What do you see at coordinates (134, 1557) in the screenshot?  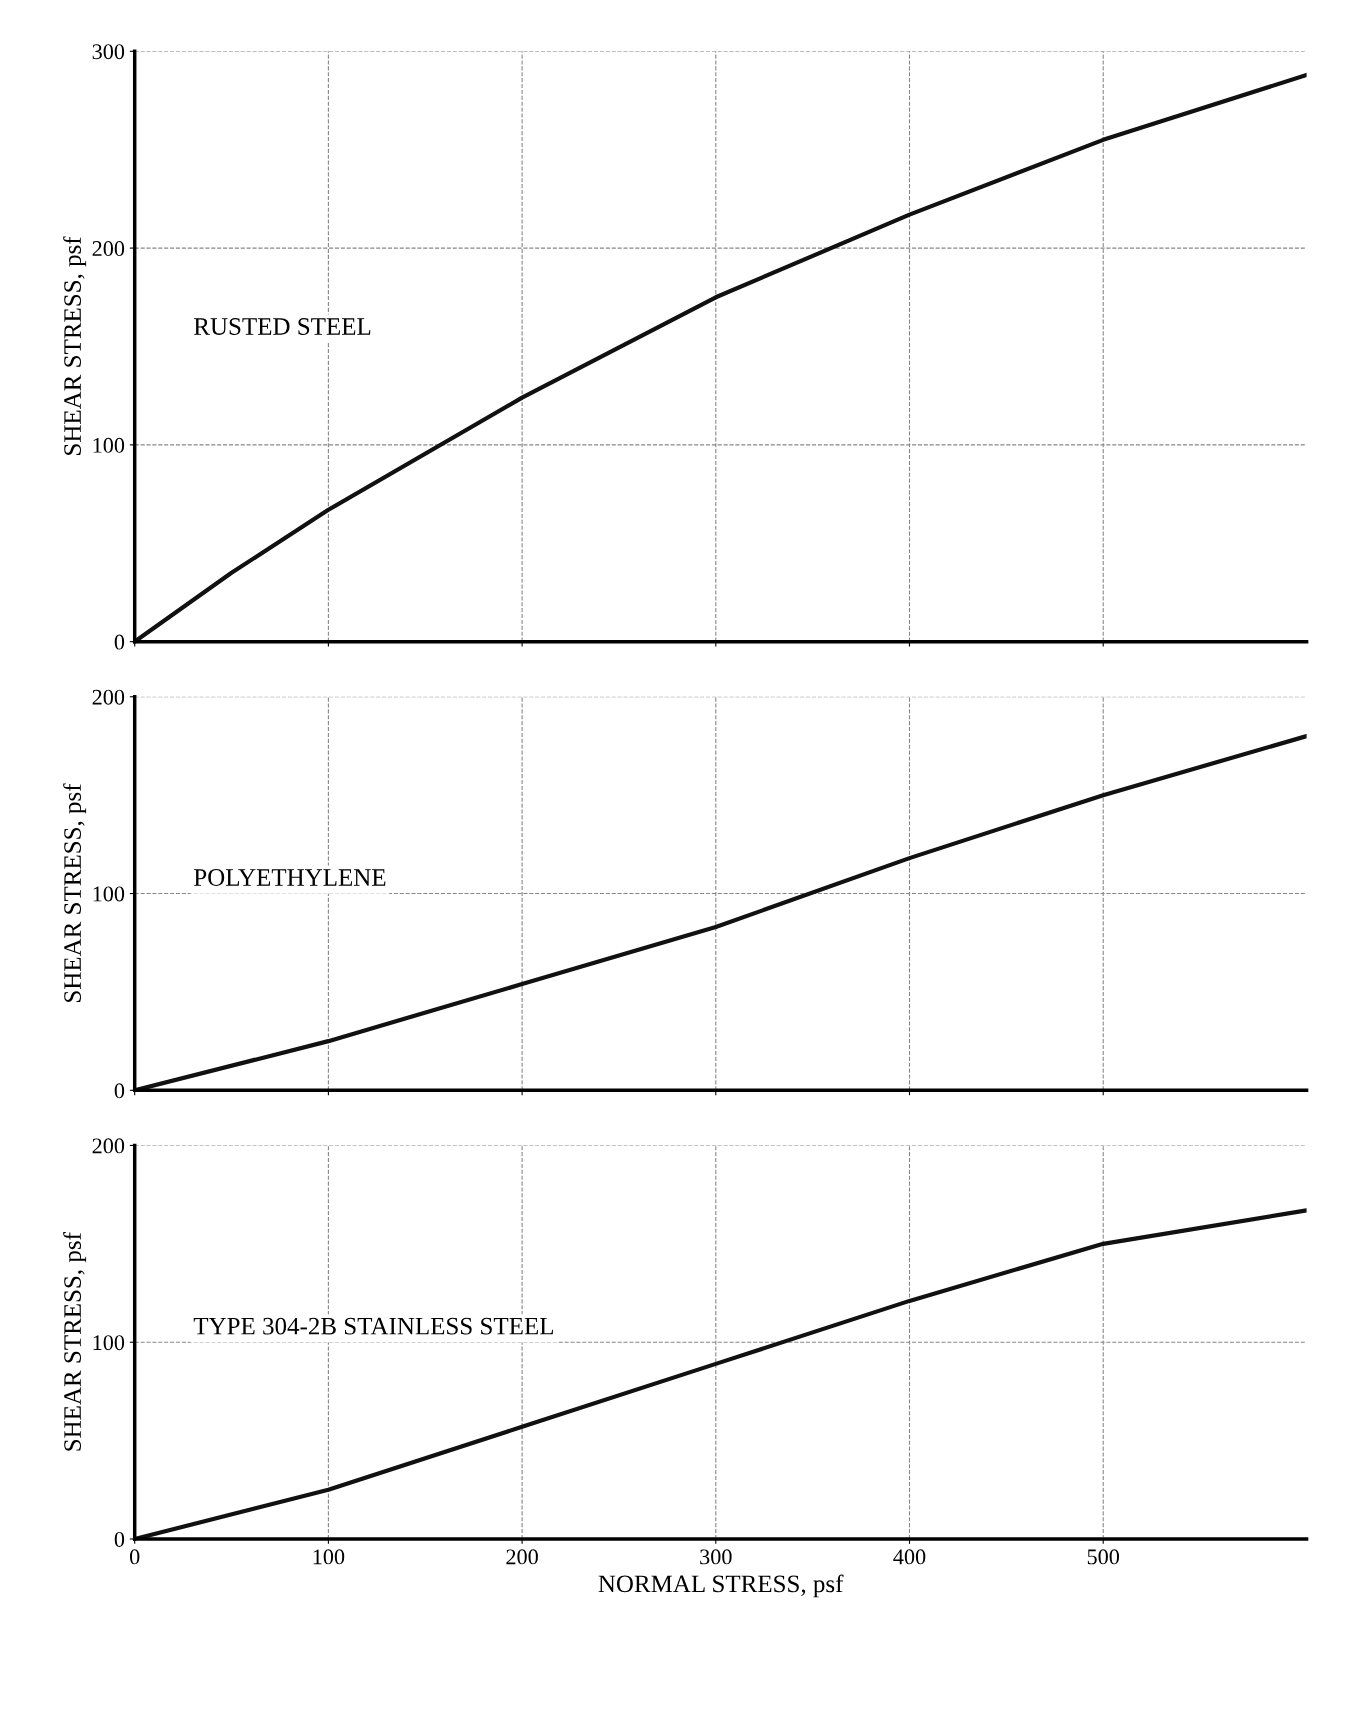 I see `x-tick-label: 0` at bounding box center [134, 1557].